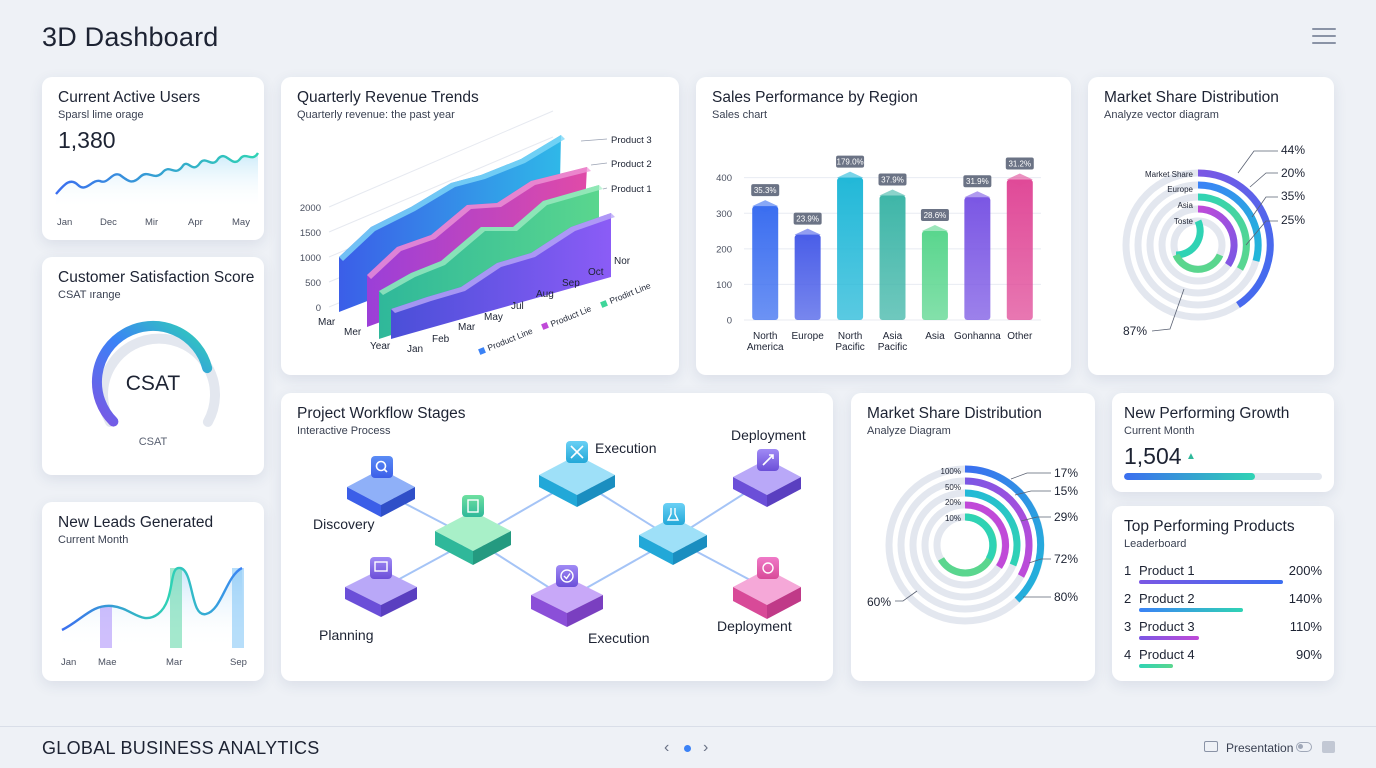 This screenshot has height=768, width=1376. What do you see at coordinates (1161, 115) in the screenshot?
I see `card-subtitle: Analyze vector diagram` at bounding box center [1161, 115].